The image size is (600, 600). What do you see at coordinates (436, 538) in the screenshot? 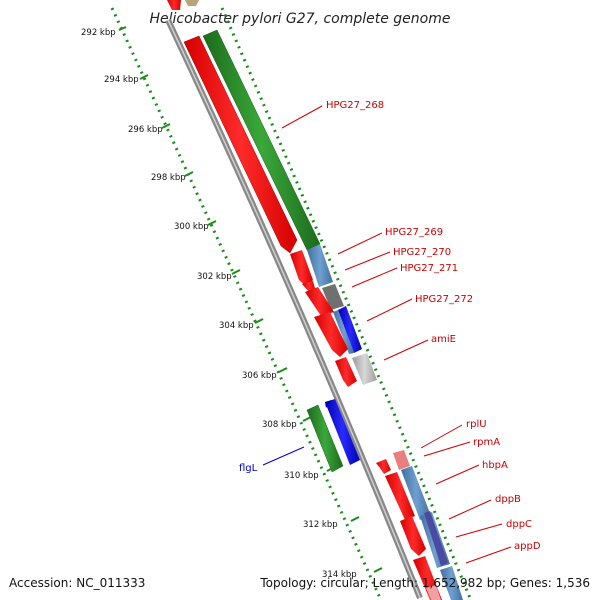
I see `gene-dppc-dark` at bounding box center [436, 538].